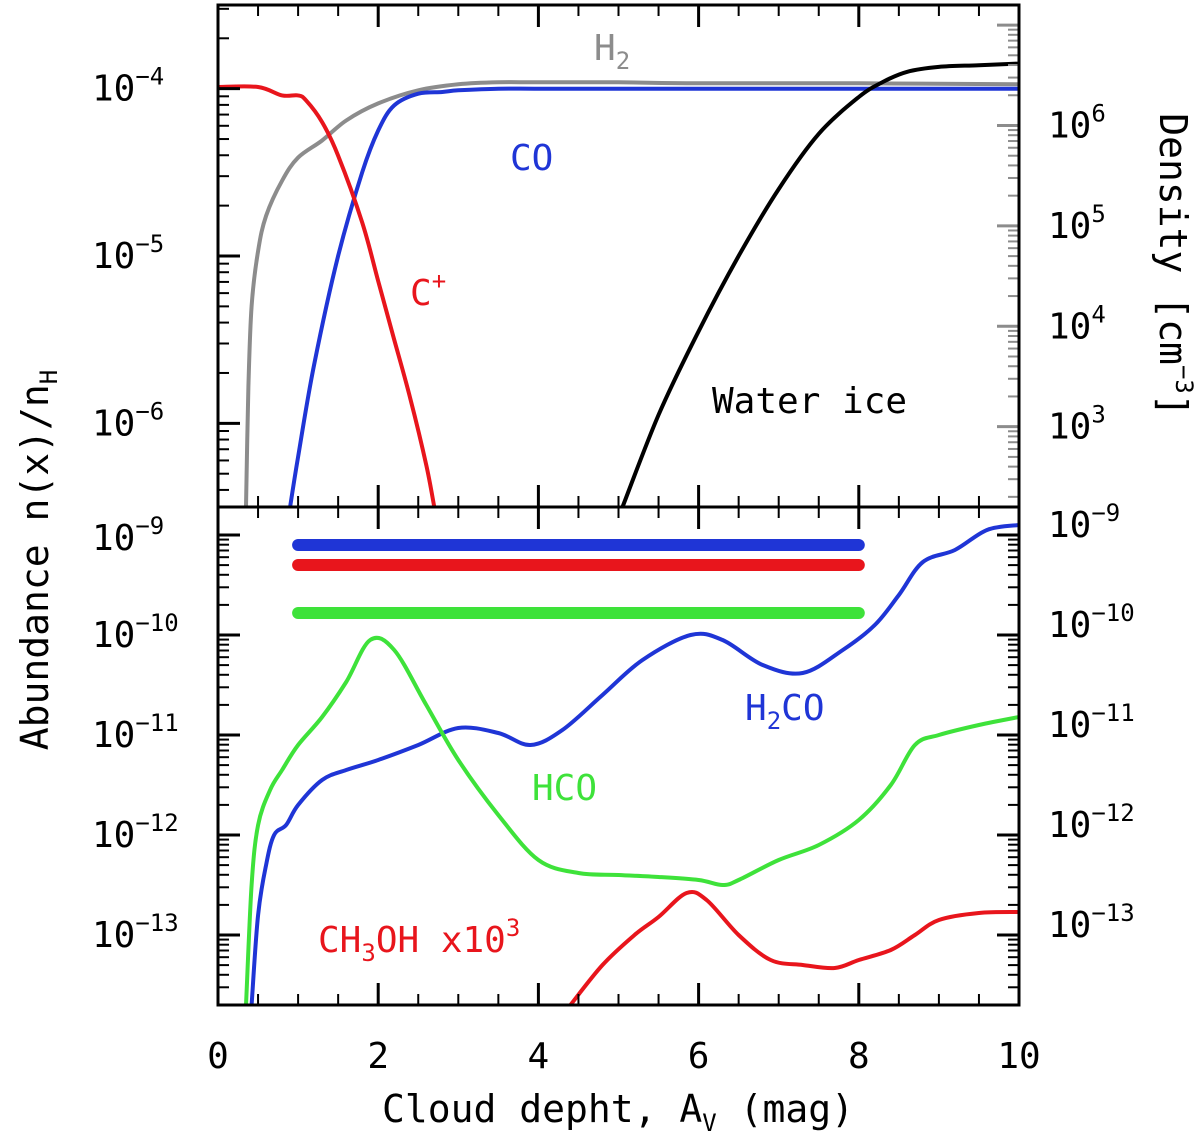 Image resolution: width=1200 pixels, height=1135 pixels. What do you see at coordinates (1091, 722) in the screenshot?
I see `y2-tick-label: 10⁻¹¹` at bounding box center [1091, 722].